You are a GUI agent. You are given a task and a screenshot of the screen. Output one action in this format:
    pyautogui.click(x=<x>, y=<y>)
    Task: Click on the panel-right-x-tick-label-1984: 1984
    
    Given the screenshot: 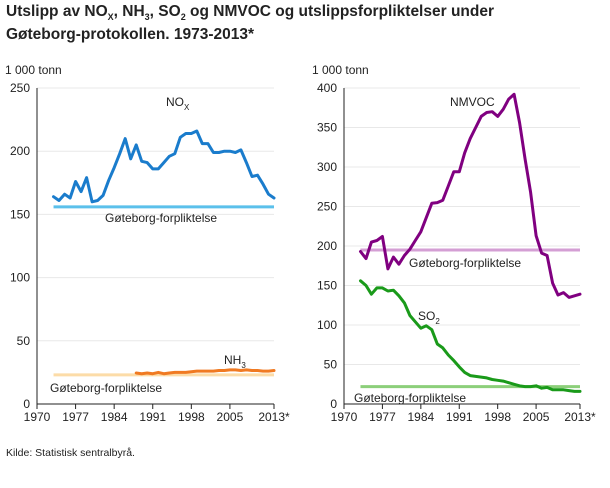 What is the action you would take?
    pyautogui.click(x=420, y=417)
    